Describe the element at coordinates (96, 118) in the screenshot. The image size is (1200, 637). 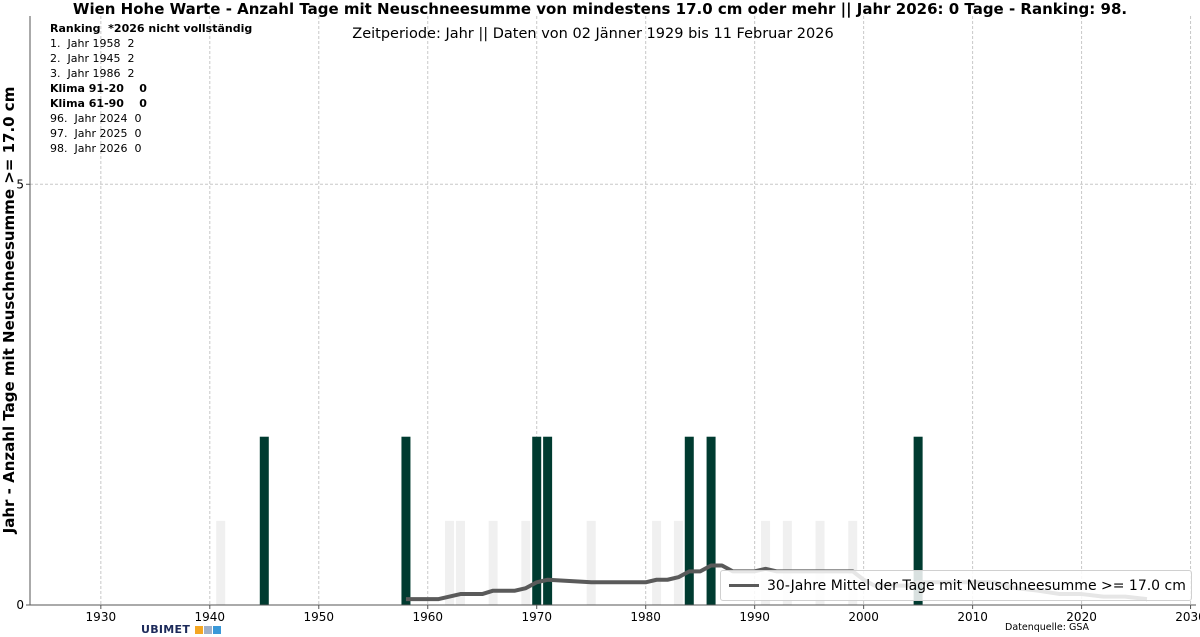
I see `ranking-line: 96. Jahr 2024 0` at that location.